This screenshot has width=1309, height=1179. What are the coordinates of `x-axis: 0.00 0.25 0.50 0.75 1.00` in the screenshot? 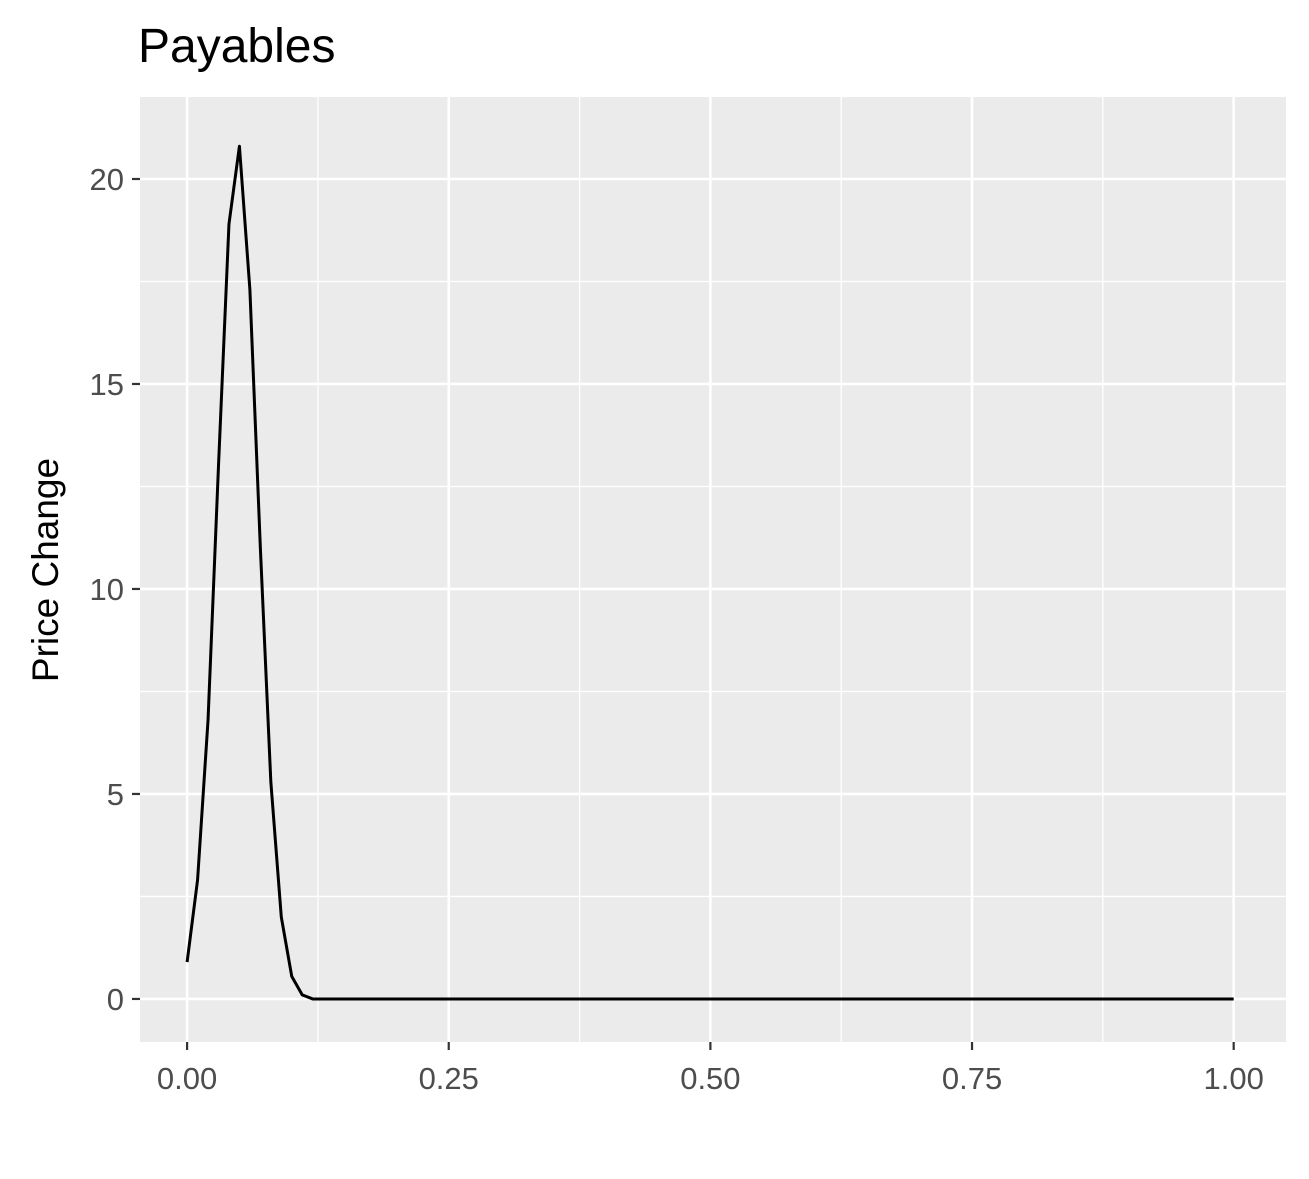 It's located at (710, 1069).